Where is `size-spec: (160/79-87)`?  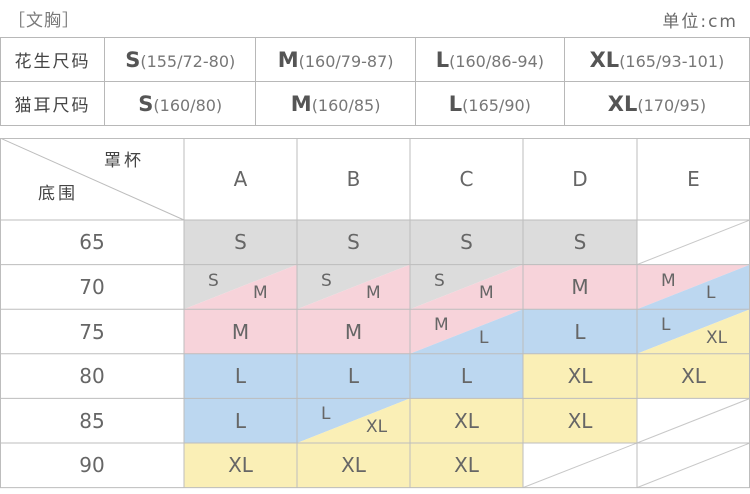 size-spec: (160/79-87) is located at coordinates (346, 61).